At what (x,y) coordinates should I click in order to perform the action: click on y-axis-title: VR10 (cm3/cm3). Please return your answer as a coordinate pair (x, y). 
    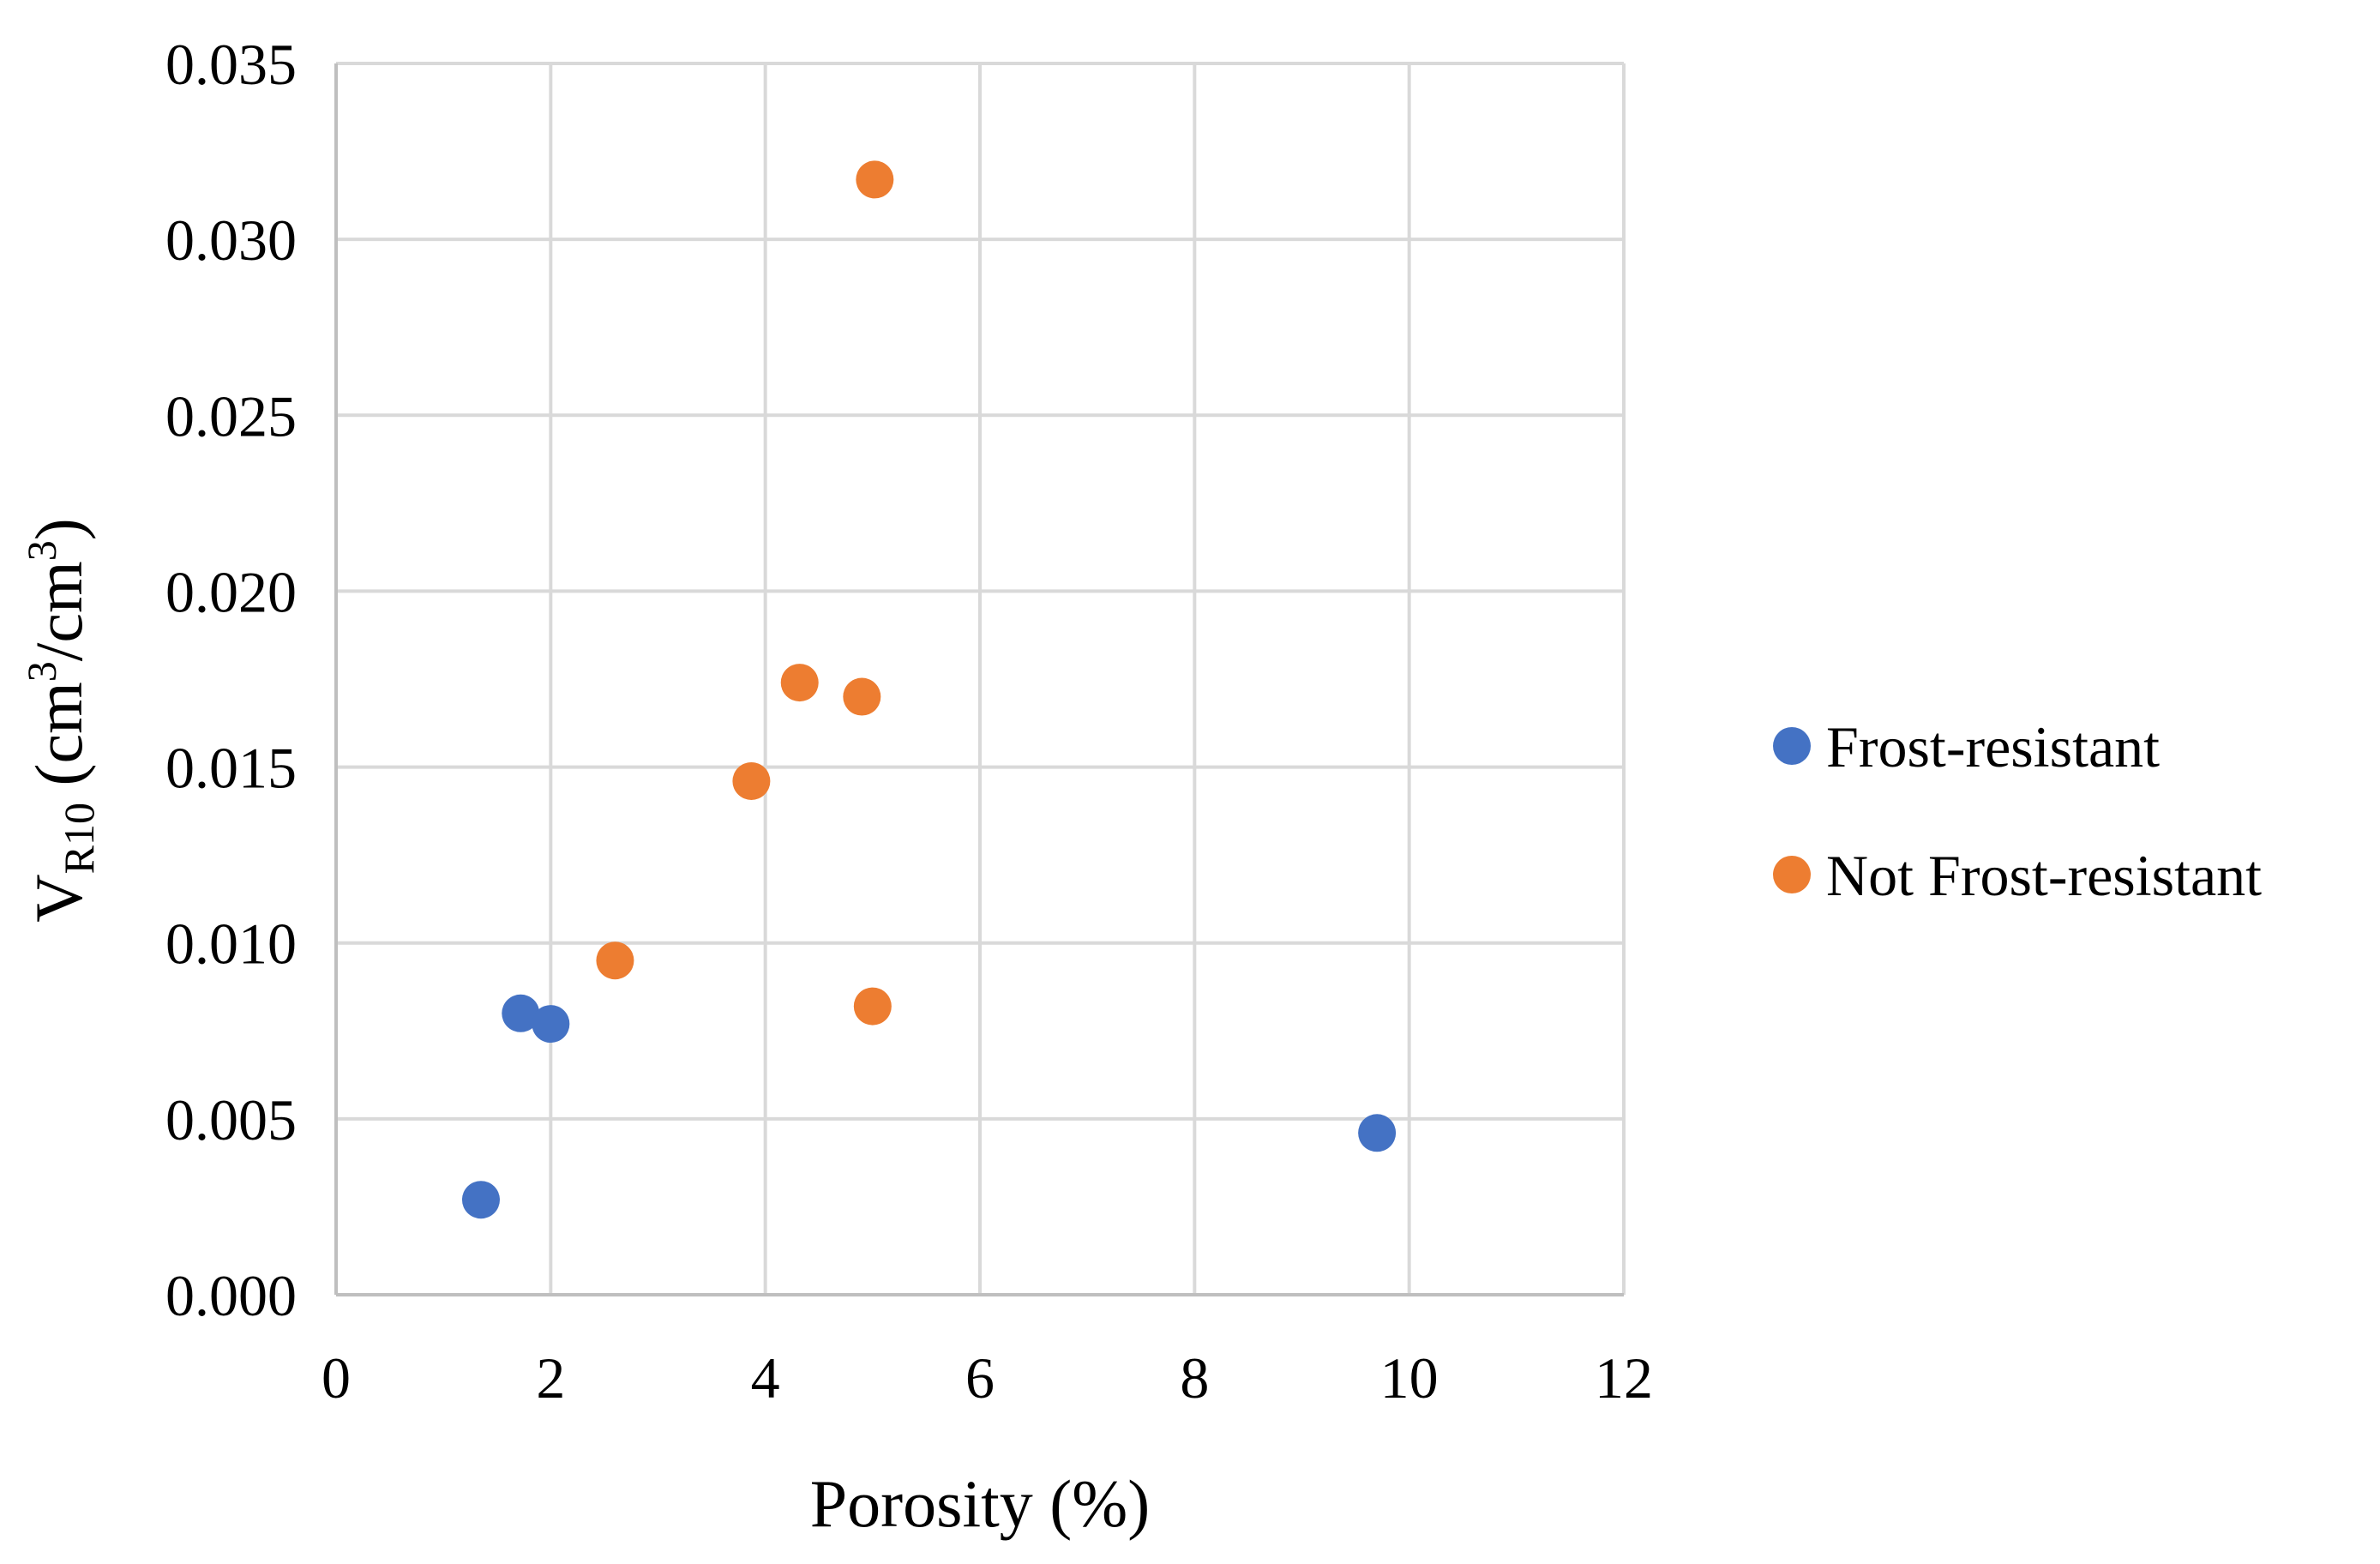
    Looking at the image, I should click on (62, 720).